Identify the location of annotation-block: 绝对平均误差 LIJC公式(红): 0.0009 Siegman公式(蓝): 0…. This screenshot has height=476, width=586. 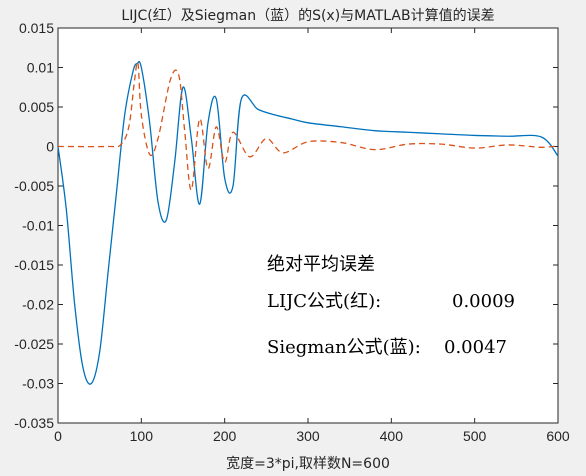
(391, 306).